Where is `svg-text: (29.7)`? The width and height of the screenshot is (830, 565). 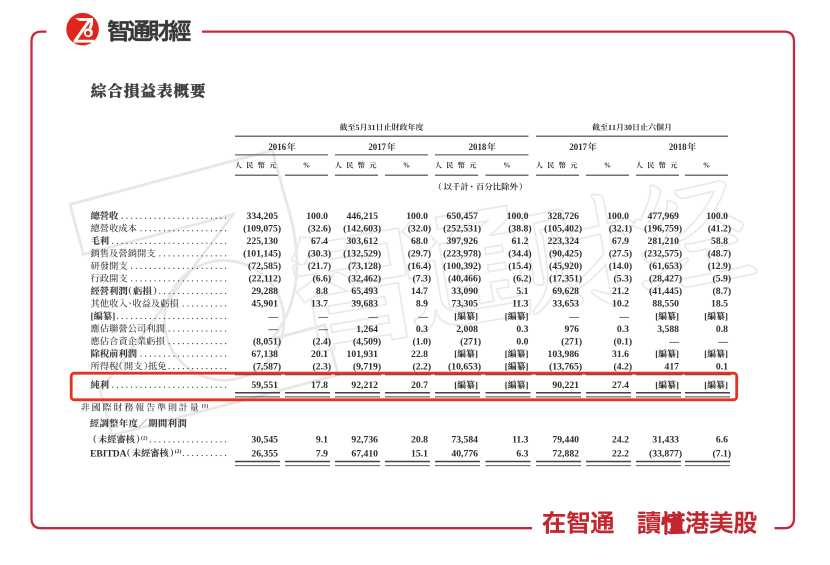 svg-text: (29.7) is located at coordinates (419, 254).